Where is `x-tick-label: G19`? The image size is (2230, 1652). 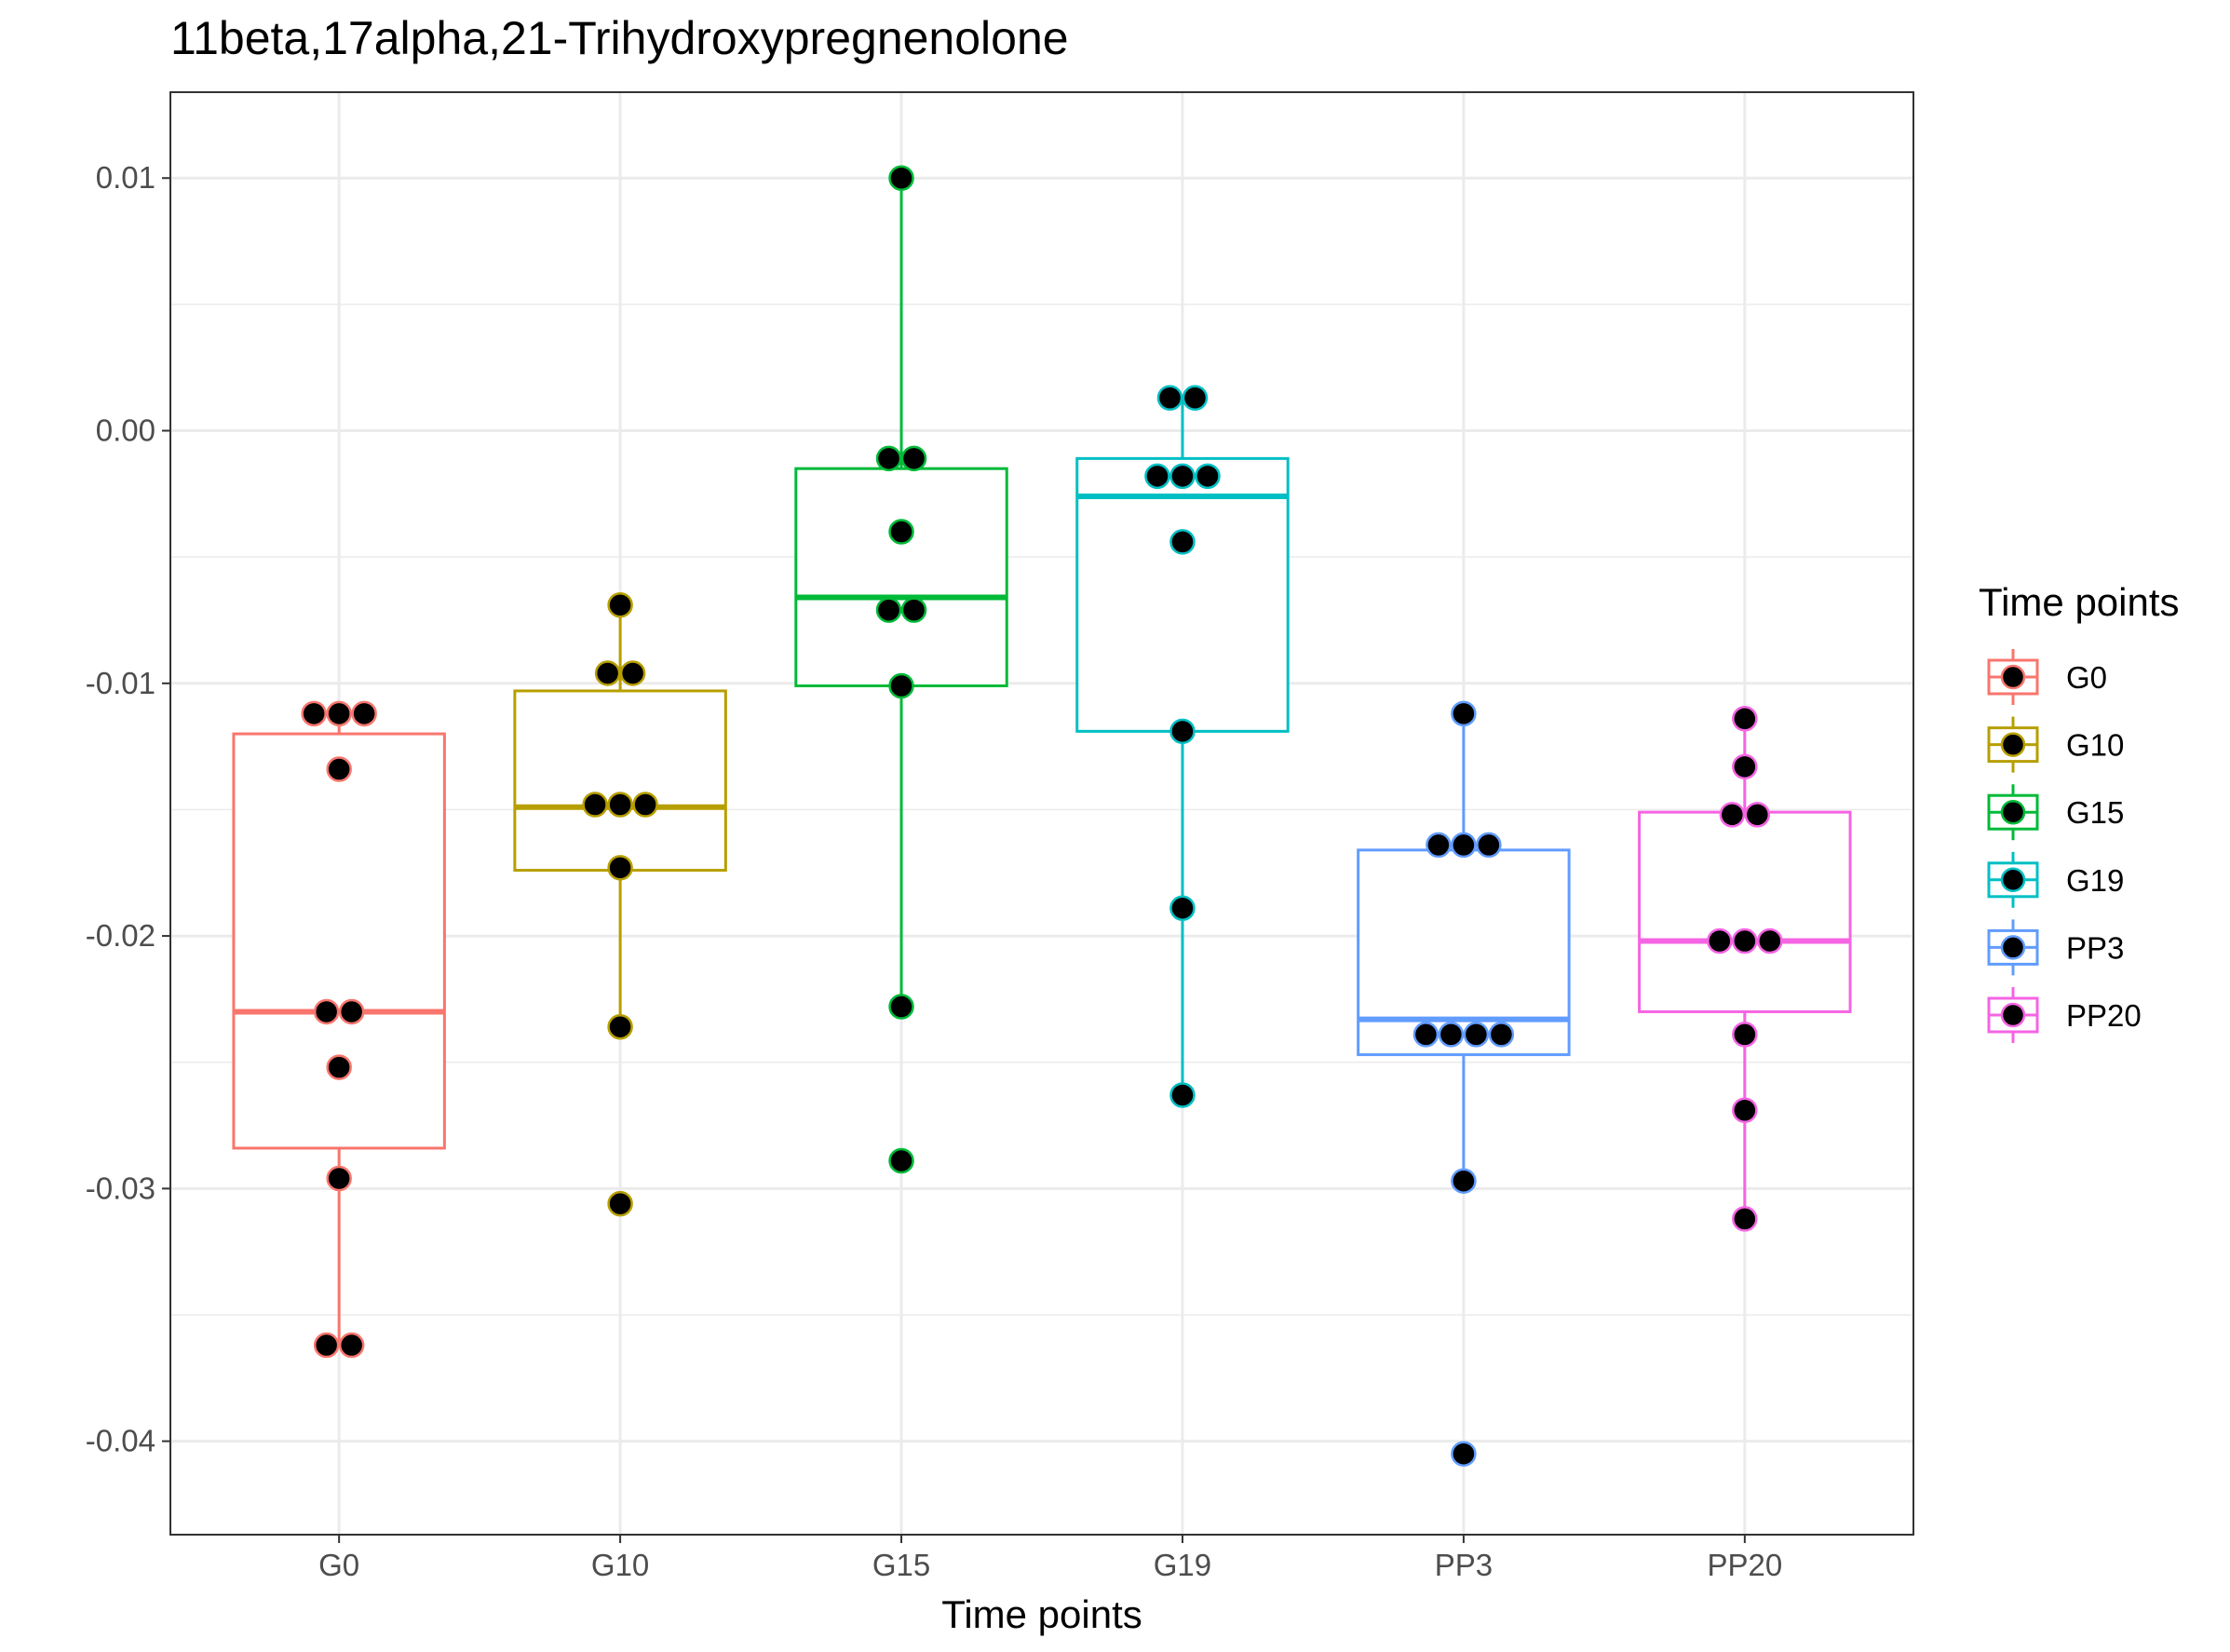
x-tick-label: G19 is located at coordinates (1182, 1565).